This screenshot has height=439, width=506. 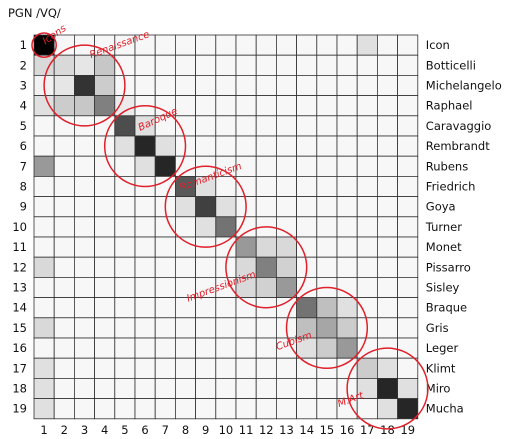 What do you see at coordinates (23, 187) in the screenshot?
I see `y-tick-label: 8` at bounding box center [23, 187].